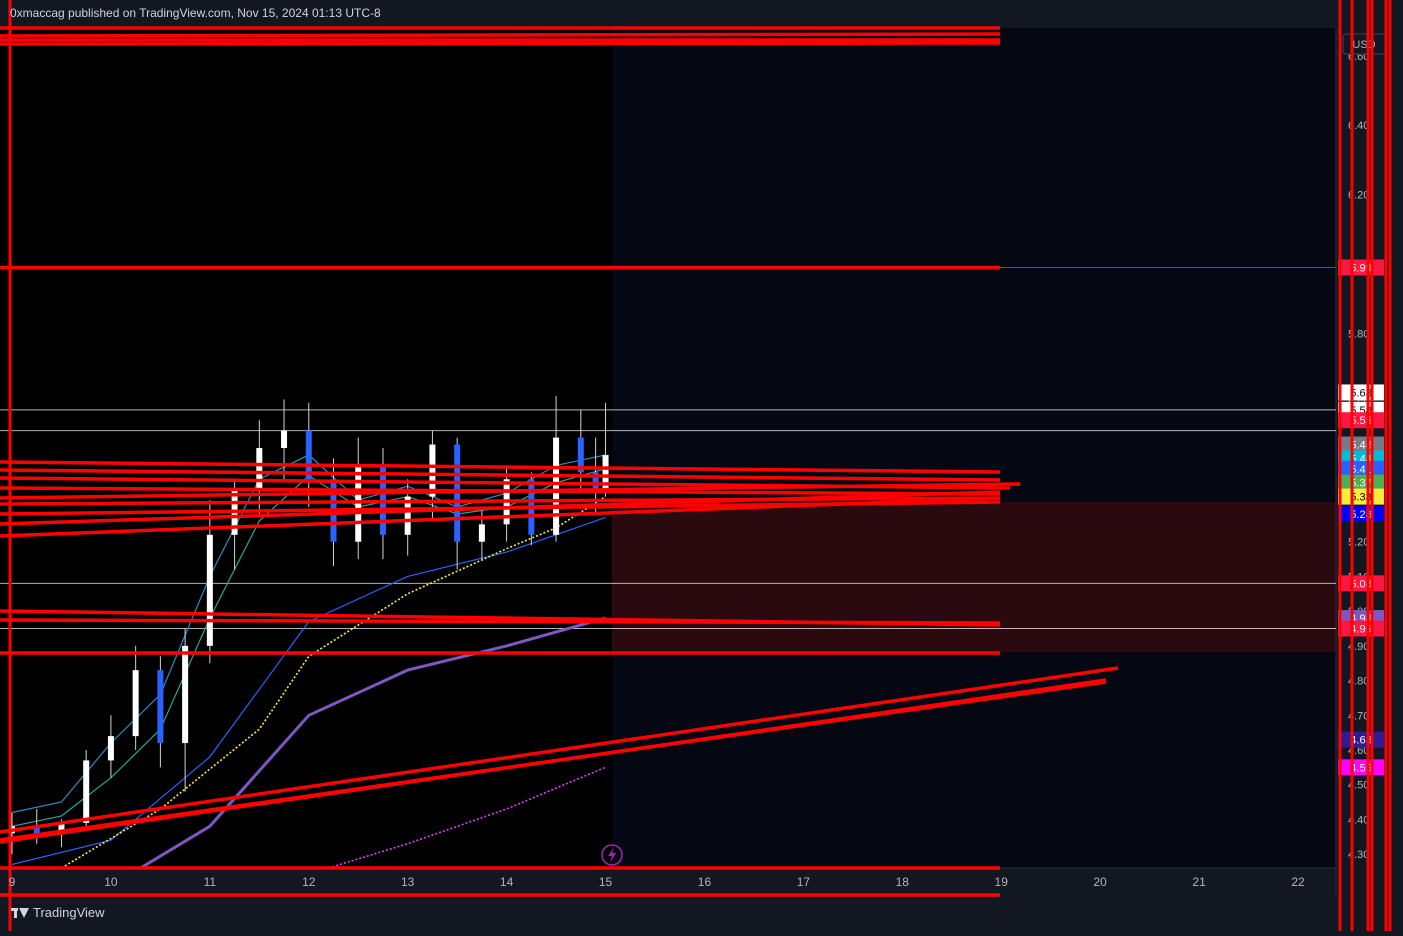 This screenshot has width=1403, height=936. I want to click on x-tick-label: 9, so click(12, 882).